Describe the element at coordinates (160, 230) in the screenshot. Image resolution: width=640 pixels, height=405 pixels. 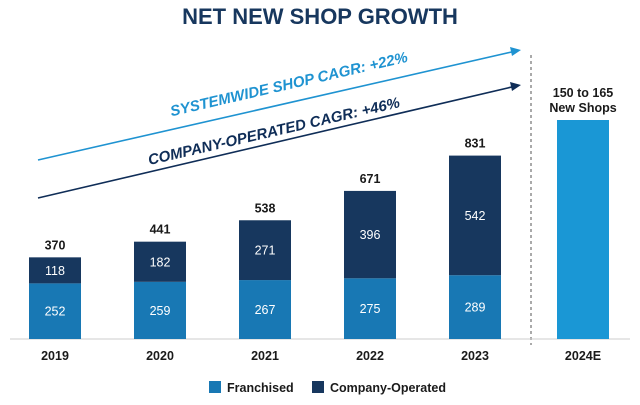
I see `total-label-2020: 441` at that location.